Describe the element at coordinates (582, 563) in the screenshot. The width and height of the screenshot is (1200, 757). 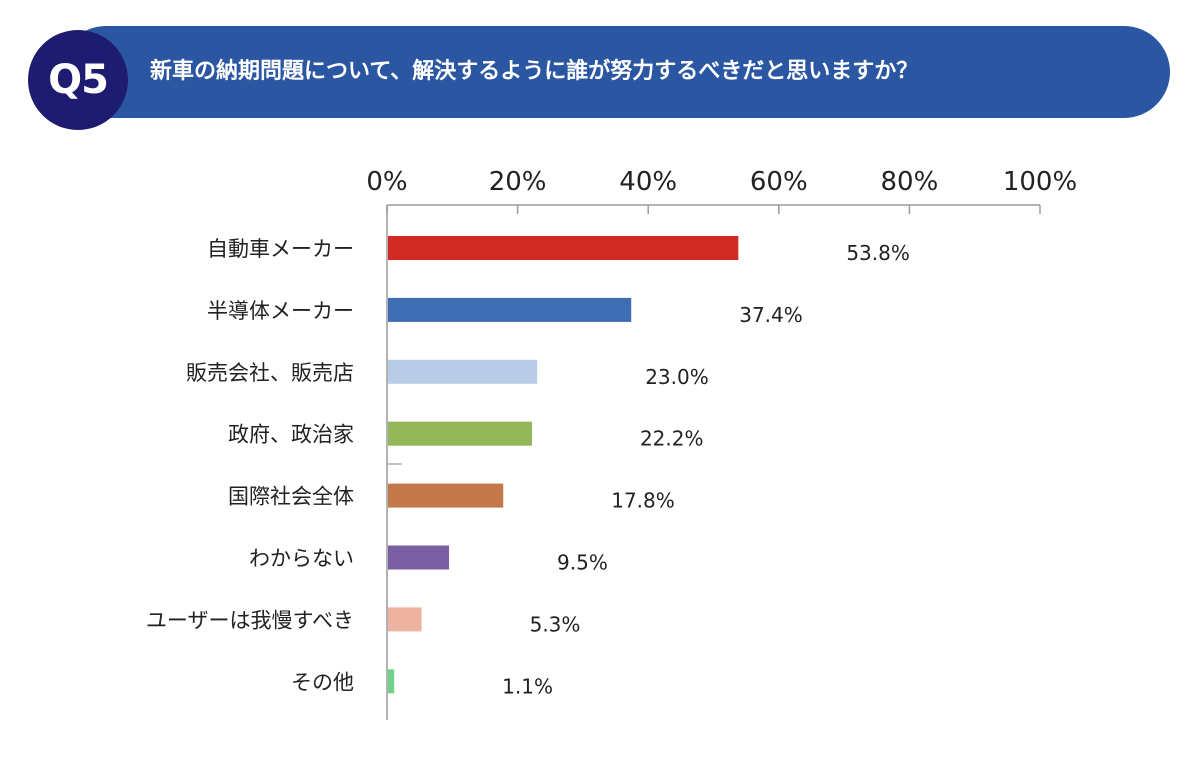
I see `value-label: 9.5%` at that location.